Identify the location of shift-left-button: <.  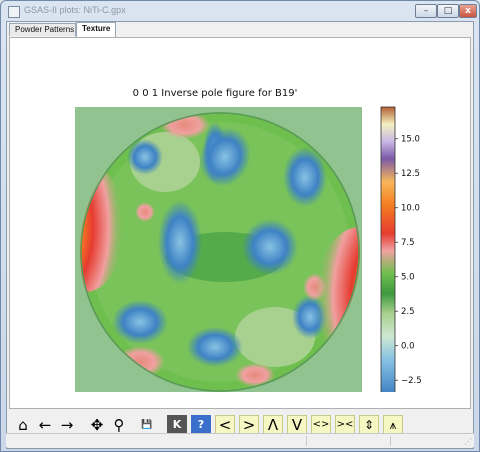
(225, 425).